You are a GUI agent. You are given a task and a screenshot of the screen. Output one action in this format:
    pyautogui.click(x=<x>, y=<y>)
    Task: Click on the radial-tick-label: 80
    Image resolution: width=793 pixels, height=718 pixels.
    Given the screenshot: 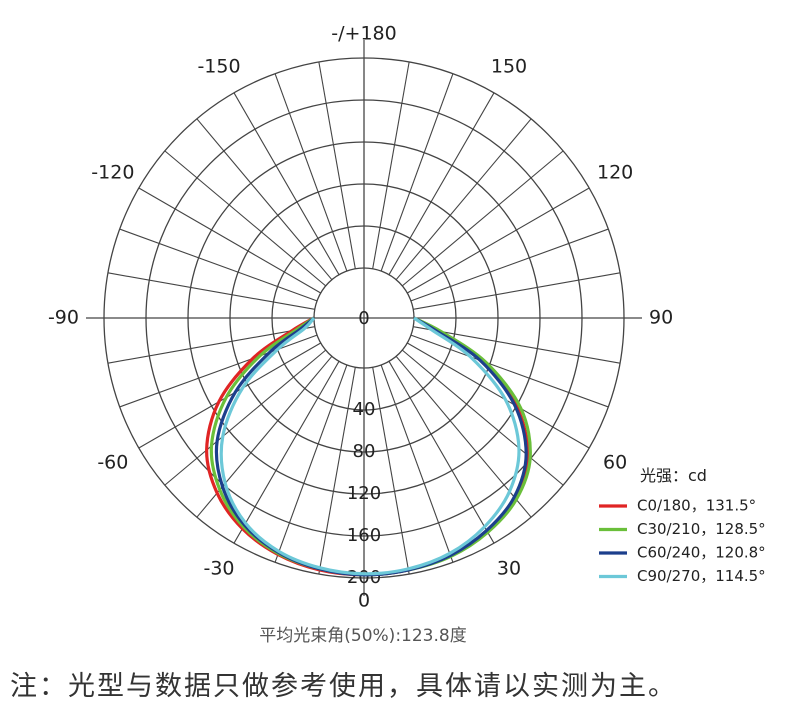 What is the action you would take?
    pyautogui.click(x=364, y=451)
    